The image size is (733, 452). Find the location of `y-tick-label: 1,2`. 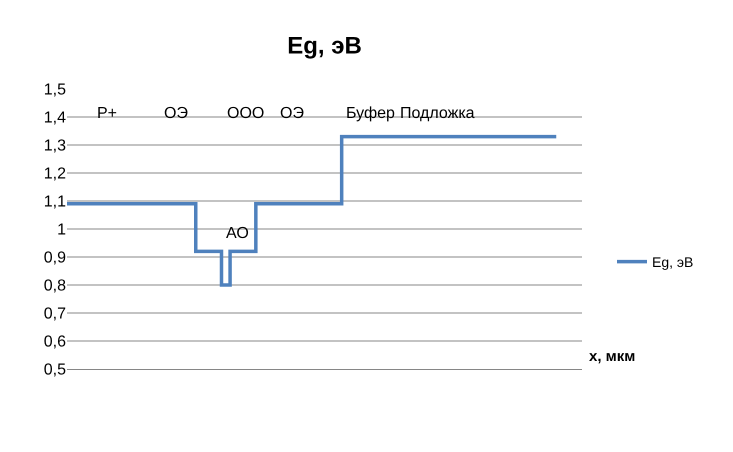

y-tick-label: 1,2 is located at coordinates (55, 174).